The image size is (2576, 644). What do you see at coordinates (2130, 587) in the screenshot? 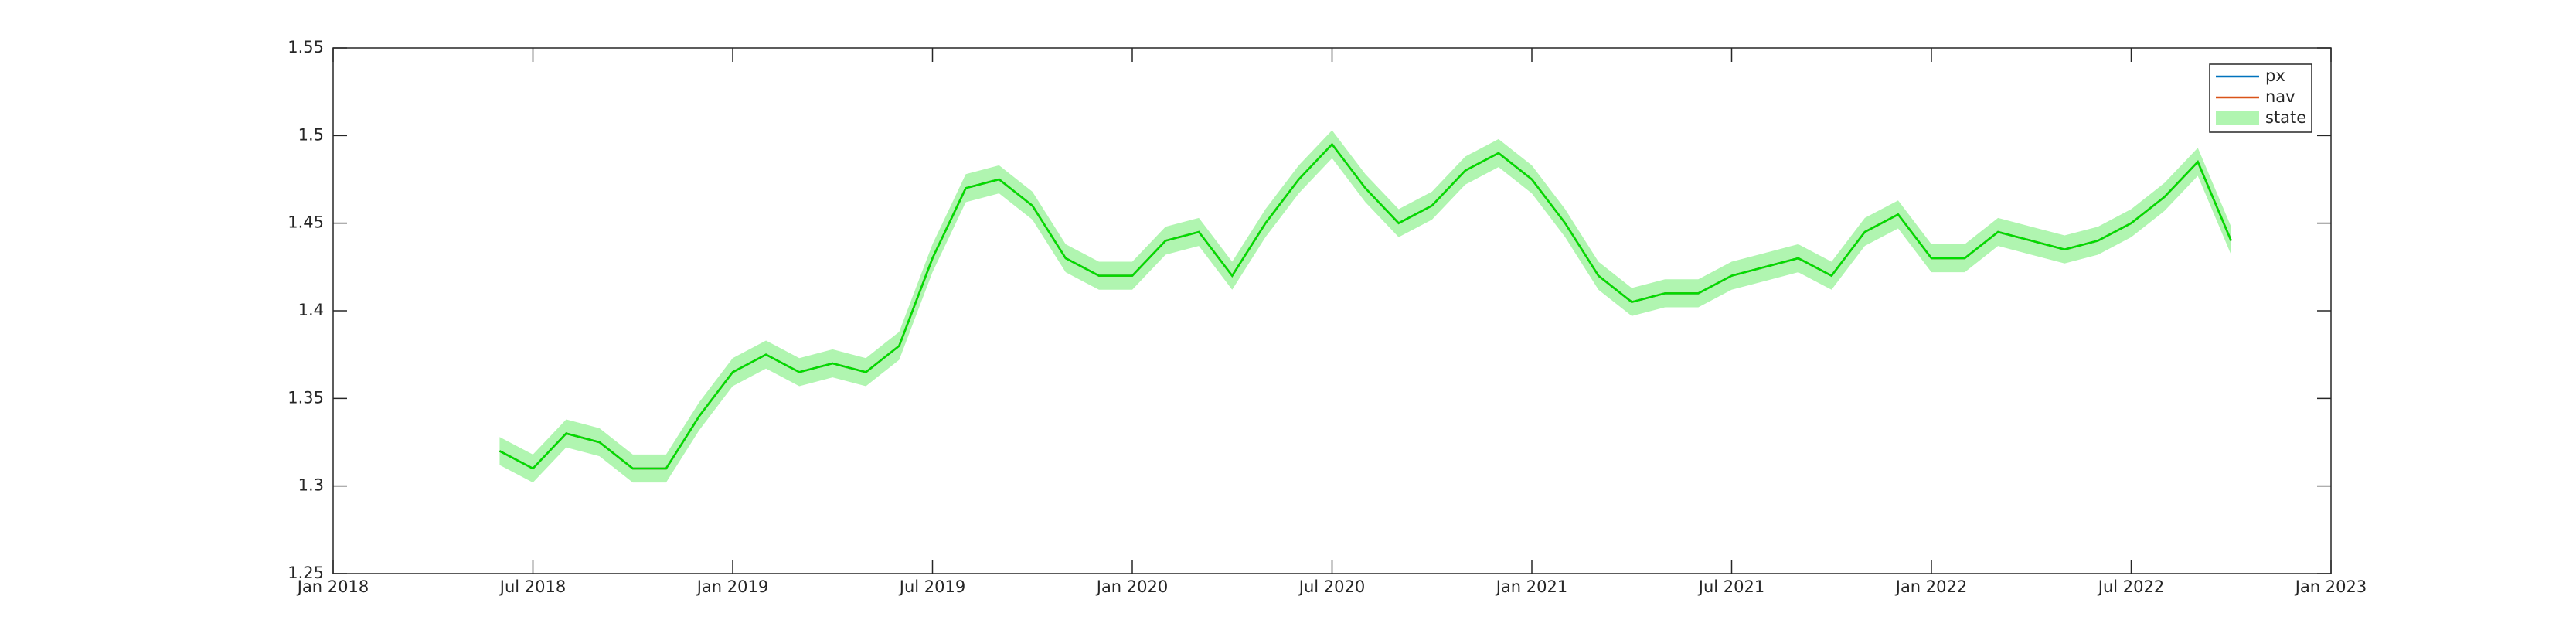
I see `x-tick-label: Jul 2022` at bounding box center [2130, 587].